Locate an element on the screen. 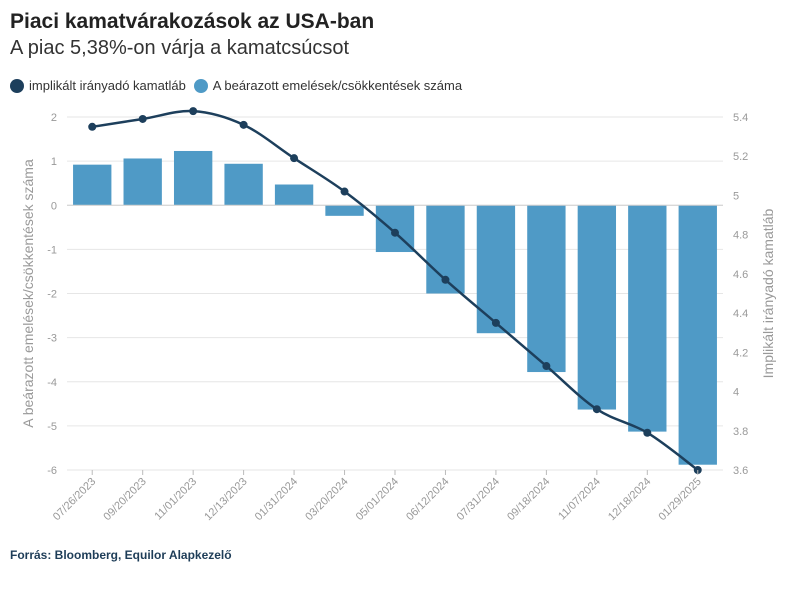 Image resolution: width=796 pixels, height=600 pixels. y-axis-title: A beárazott emelések/csökkentések száma is located at coordinates (28, 293).